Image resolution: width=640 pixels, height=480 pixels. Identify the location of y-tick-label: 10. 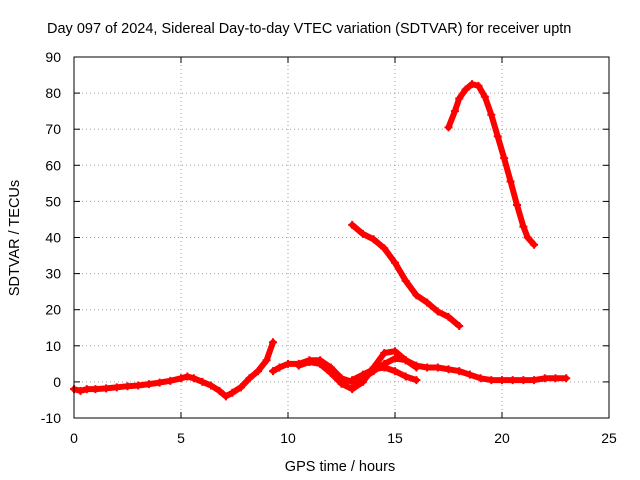
(53, 346).